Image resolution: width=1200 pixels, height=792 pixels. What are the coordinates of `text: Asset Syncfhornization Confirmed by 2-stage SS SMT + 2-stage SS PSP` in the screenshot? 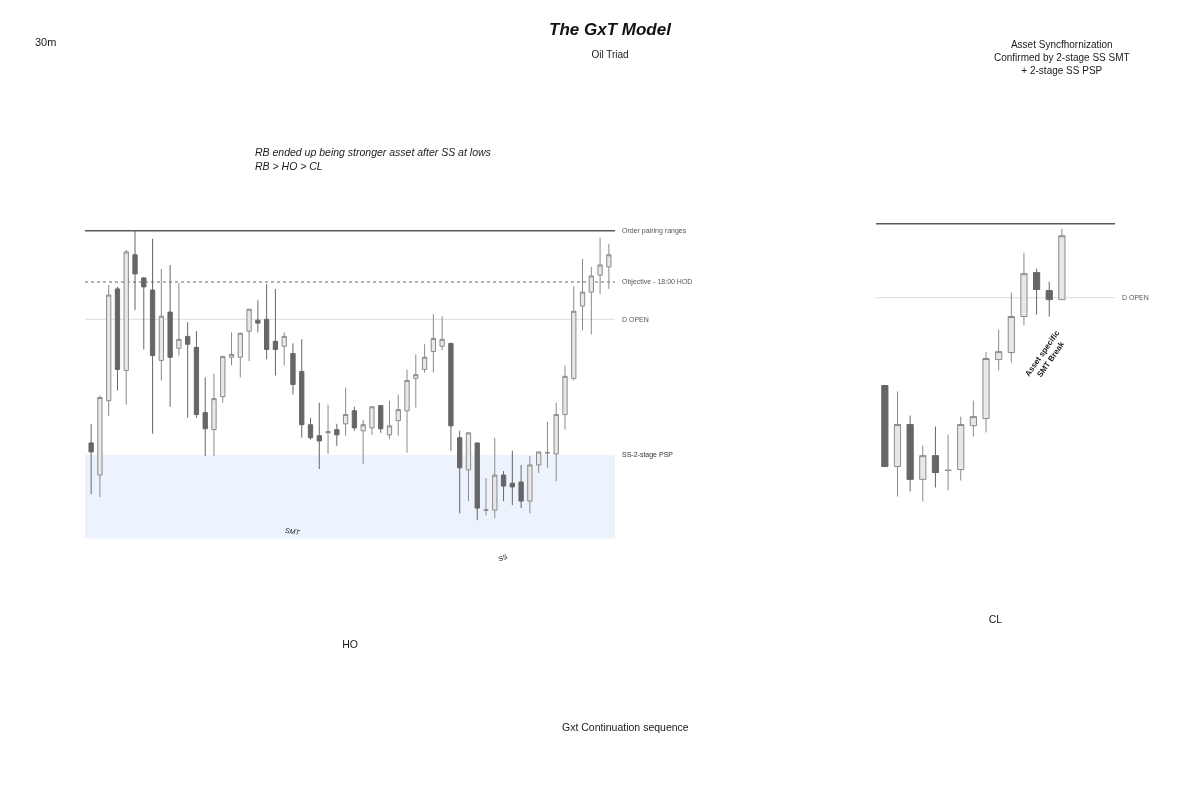 It's located at (1062, 57).